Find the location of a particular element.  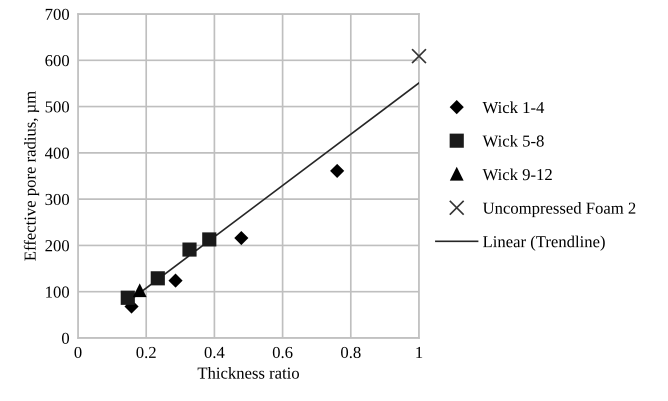

x-tick-label: 0.6 is located at coordinates (282, 352).